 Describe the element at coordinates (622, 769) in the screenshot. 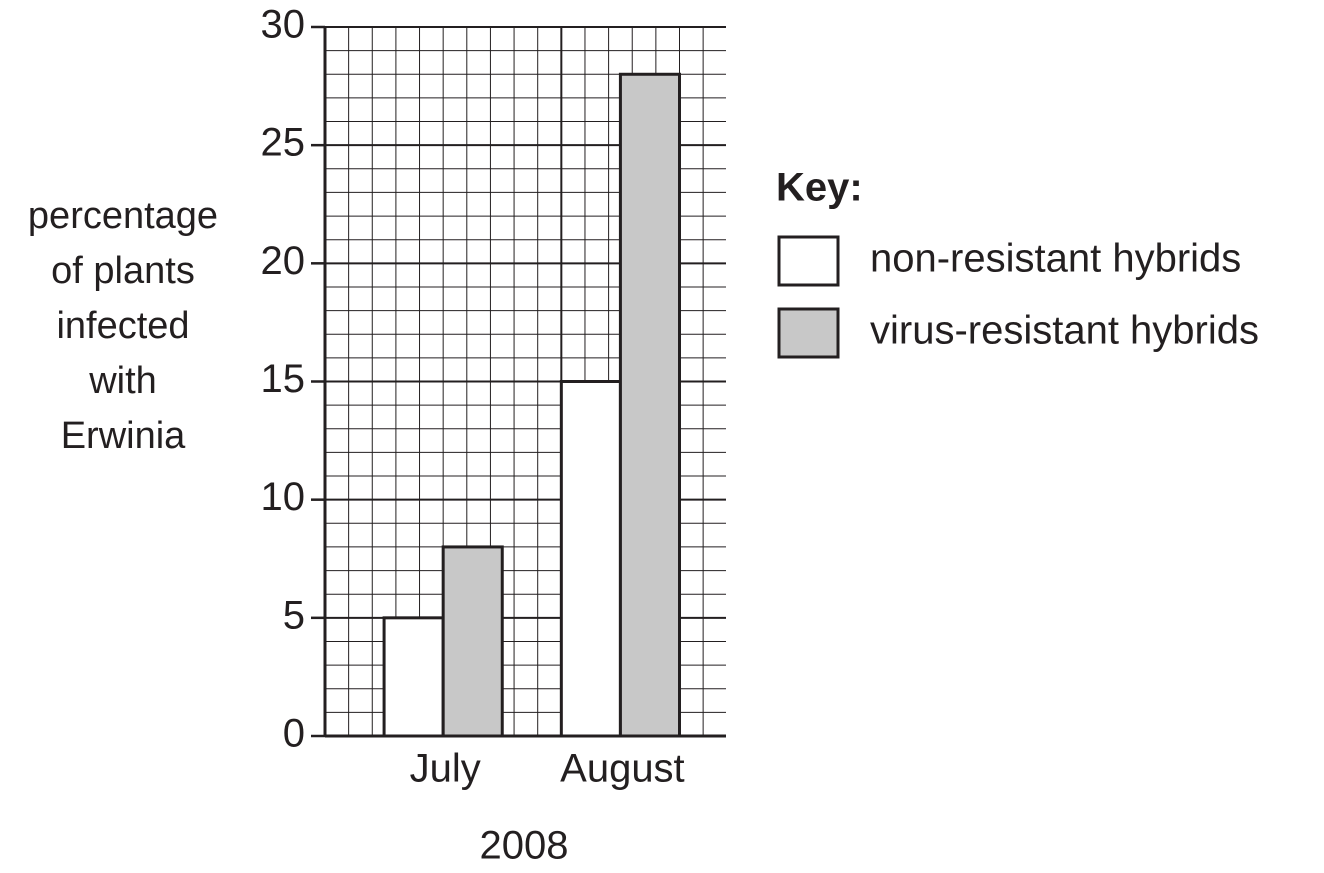

I see `x-tick-label: August` at that location.